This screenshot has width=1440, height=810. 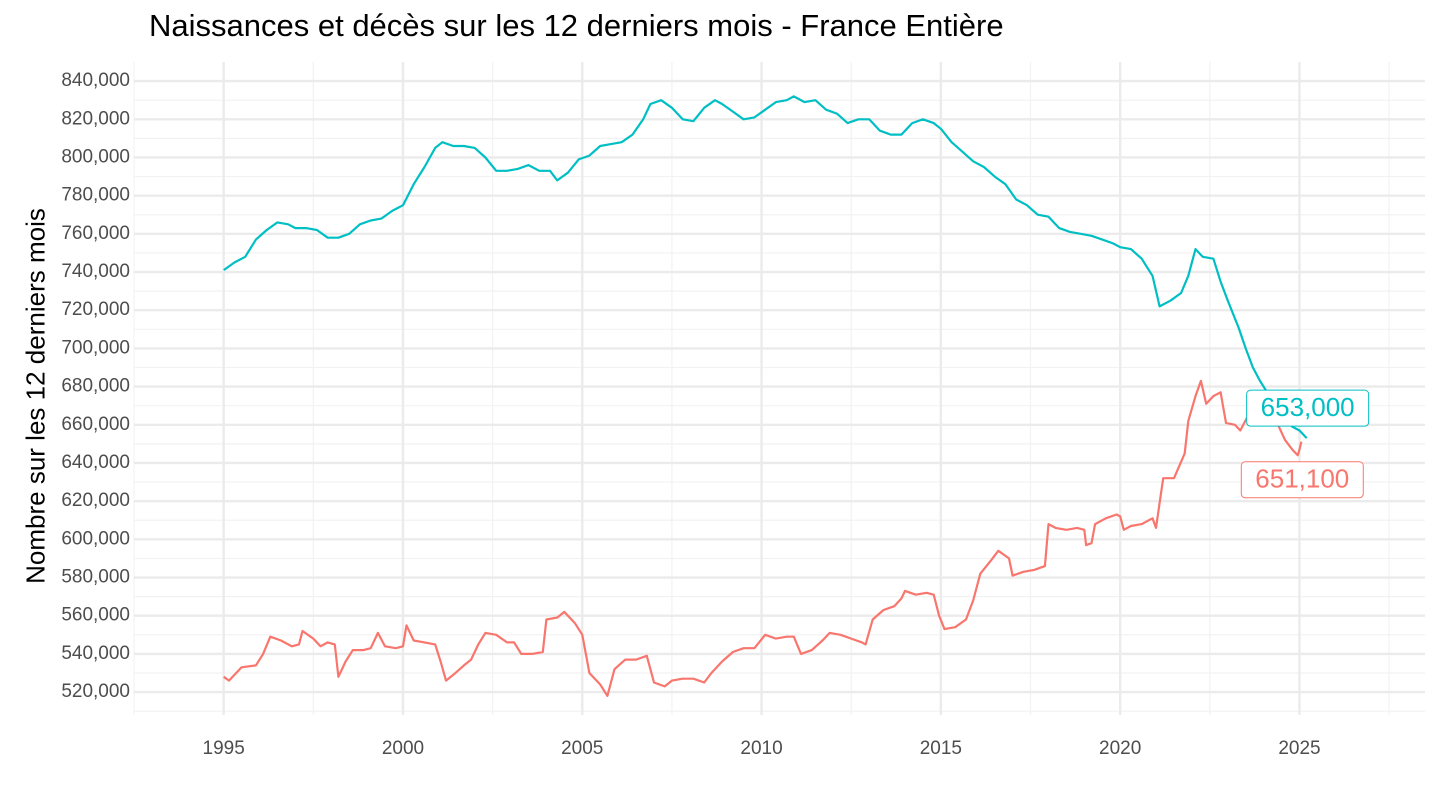 I want to click on y-tick-label: 560,000, so click(x=95, y=615).